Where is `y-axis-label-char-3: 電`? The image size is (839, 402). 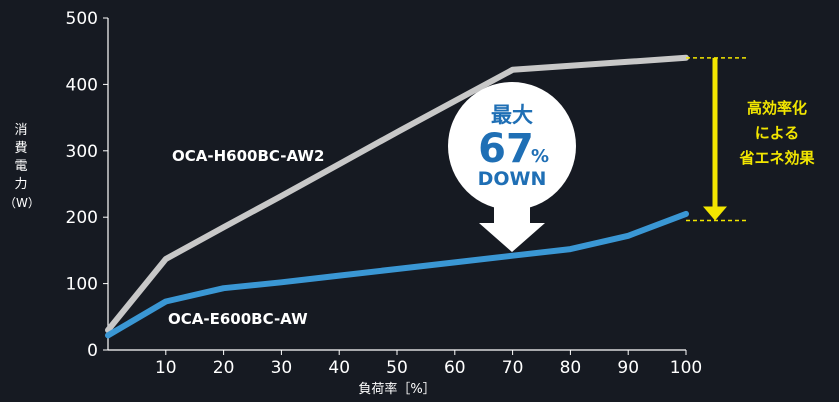 y-axis-label-char-3: 電 is located at coordinates (21, 166).